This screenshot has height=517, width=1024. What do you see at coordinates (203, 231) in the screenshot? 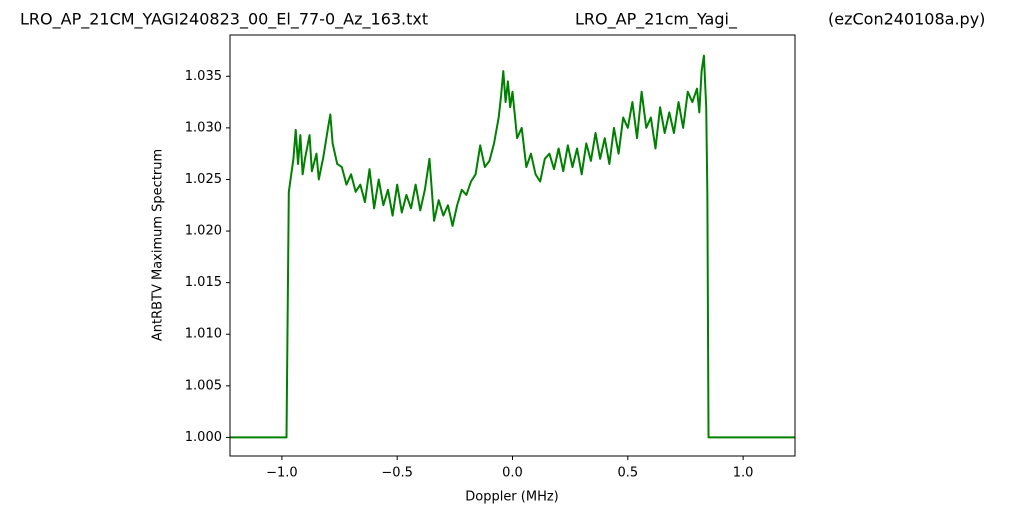
I see `y-tick-label: 1.020` at bounding box center [203, 231].